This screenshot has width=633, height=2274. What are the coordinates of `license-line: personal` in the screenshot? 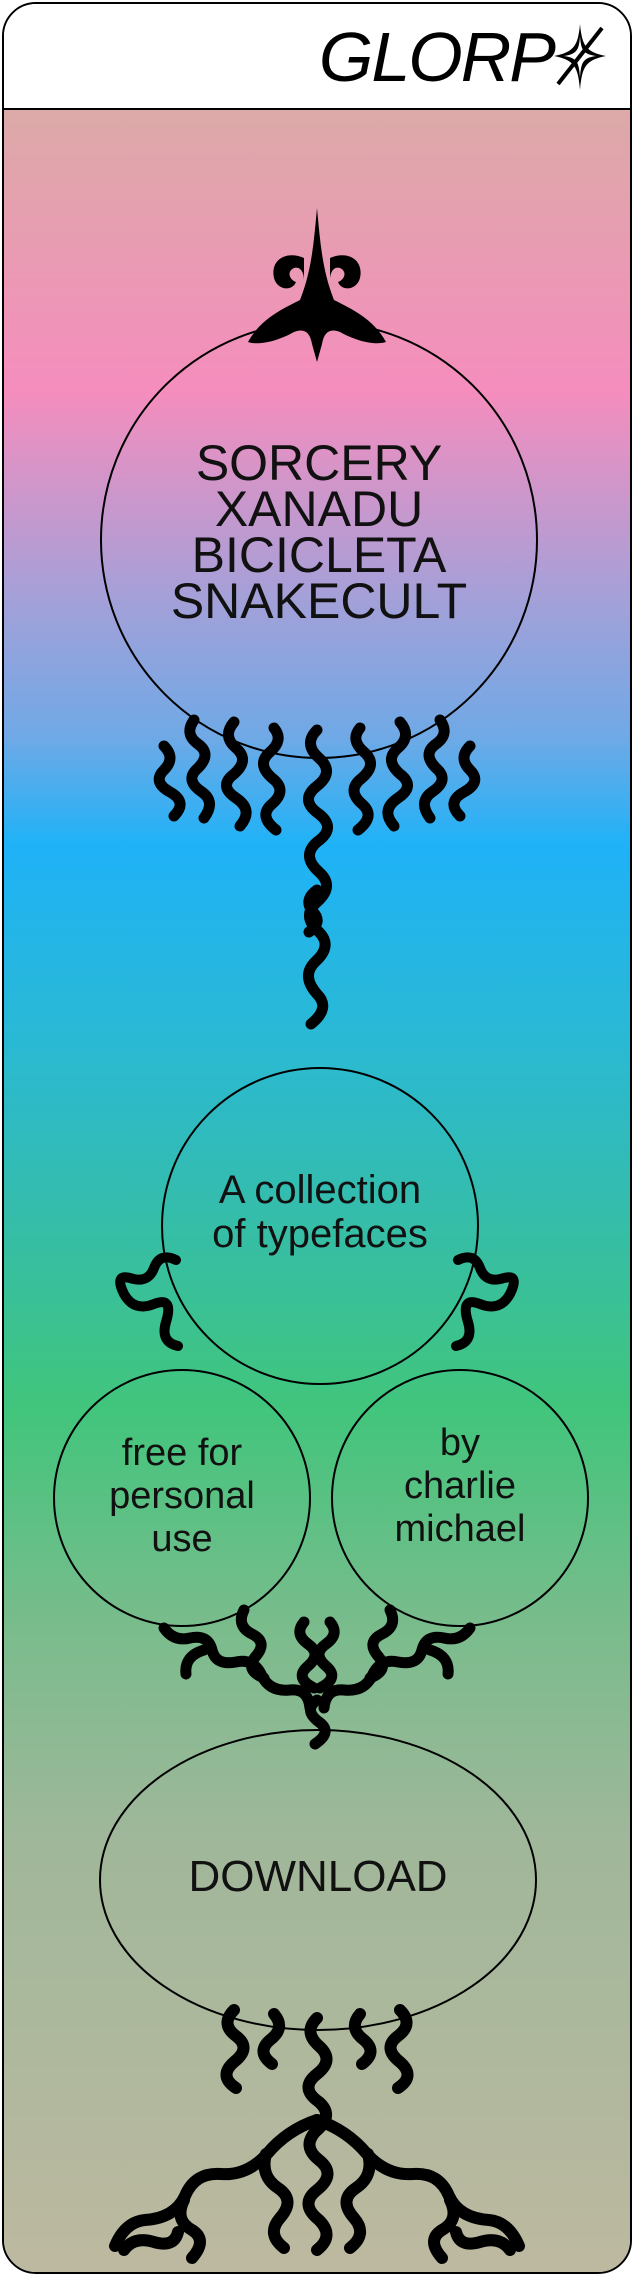 It's located at (182, 1496).